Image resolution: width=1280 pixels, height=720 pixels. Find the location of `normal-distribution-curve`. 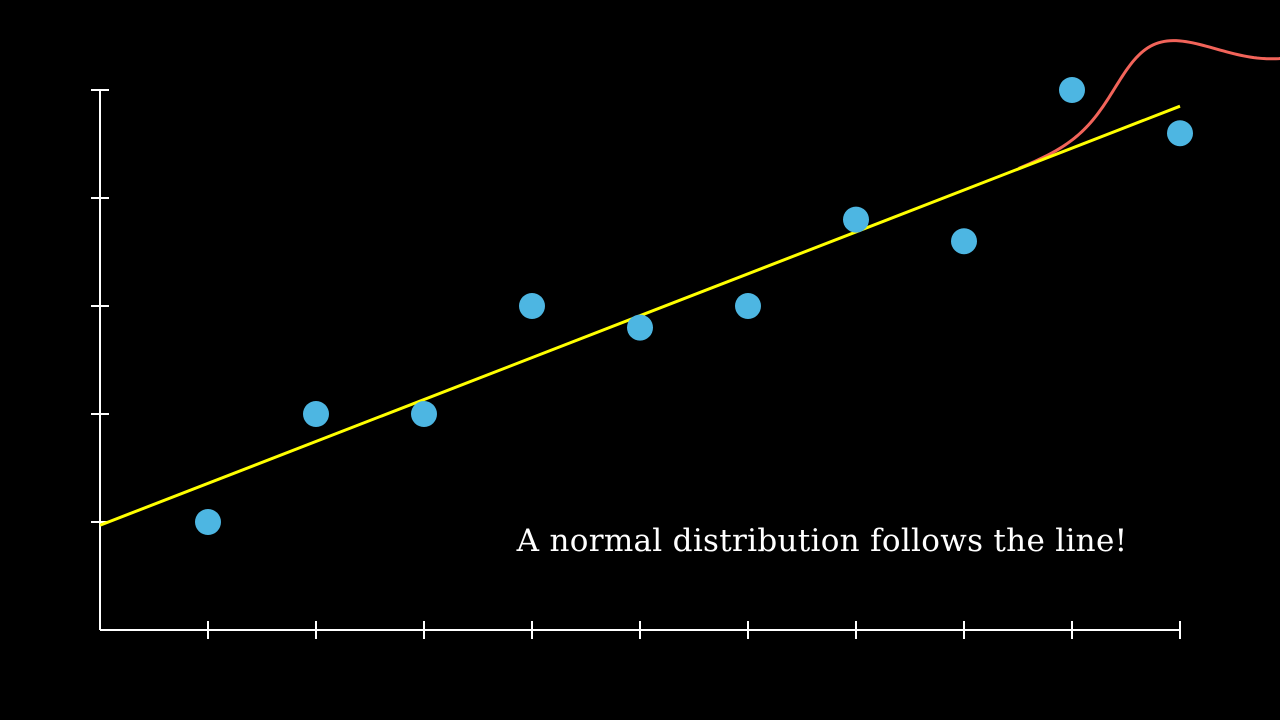

normal-distribution-curve is located at coordinates (1149, 104).